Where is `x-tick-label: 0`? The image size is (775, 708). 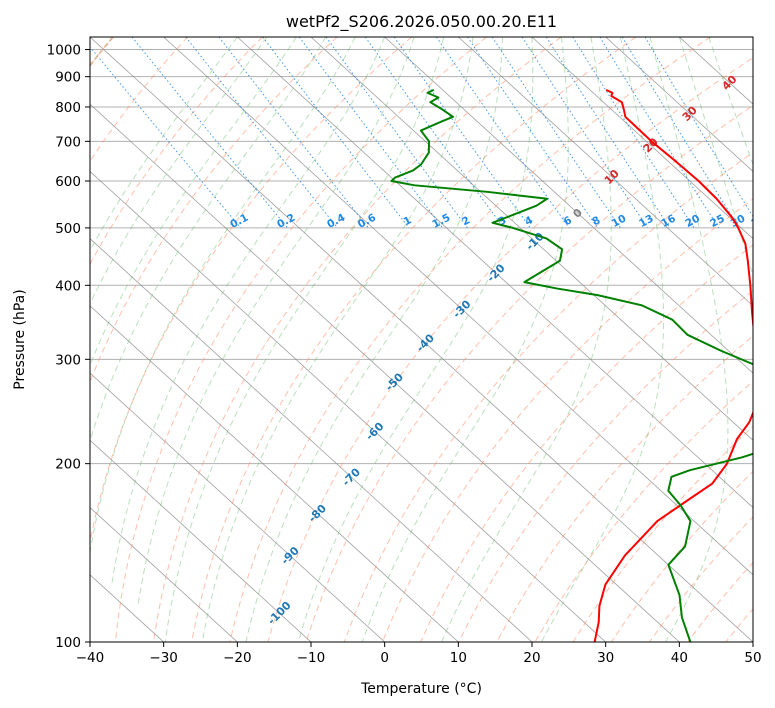 x-tick-label: 0 is located at coordinates (384, 658).